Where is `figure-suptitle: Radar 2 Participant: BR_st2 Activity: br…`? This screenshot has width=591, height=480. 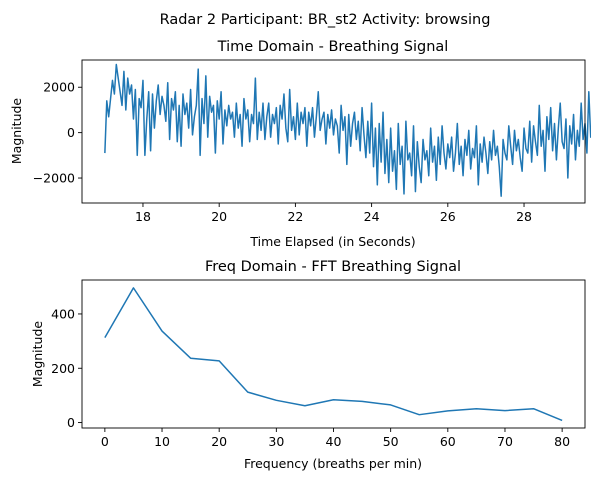 figure-suptitle: Radar 2 Participant: BR_st2 Activity: br… is located at coordinates (325, 20).